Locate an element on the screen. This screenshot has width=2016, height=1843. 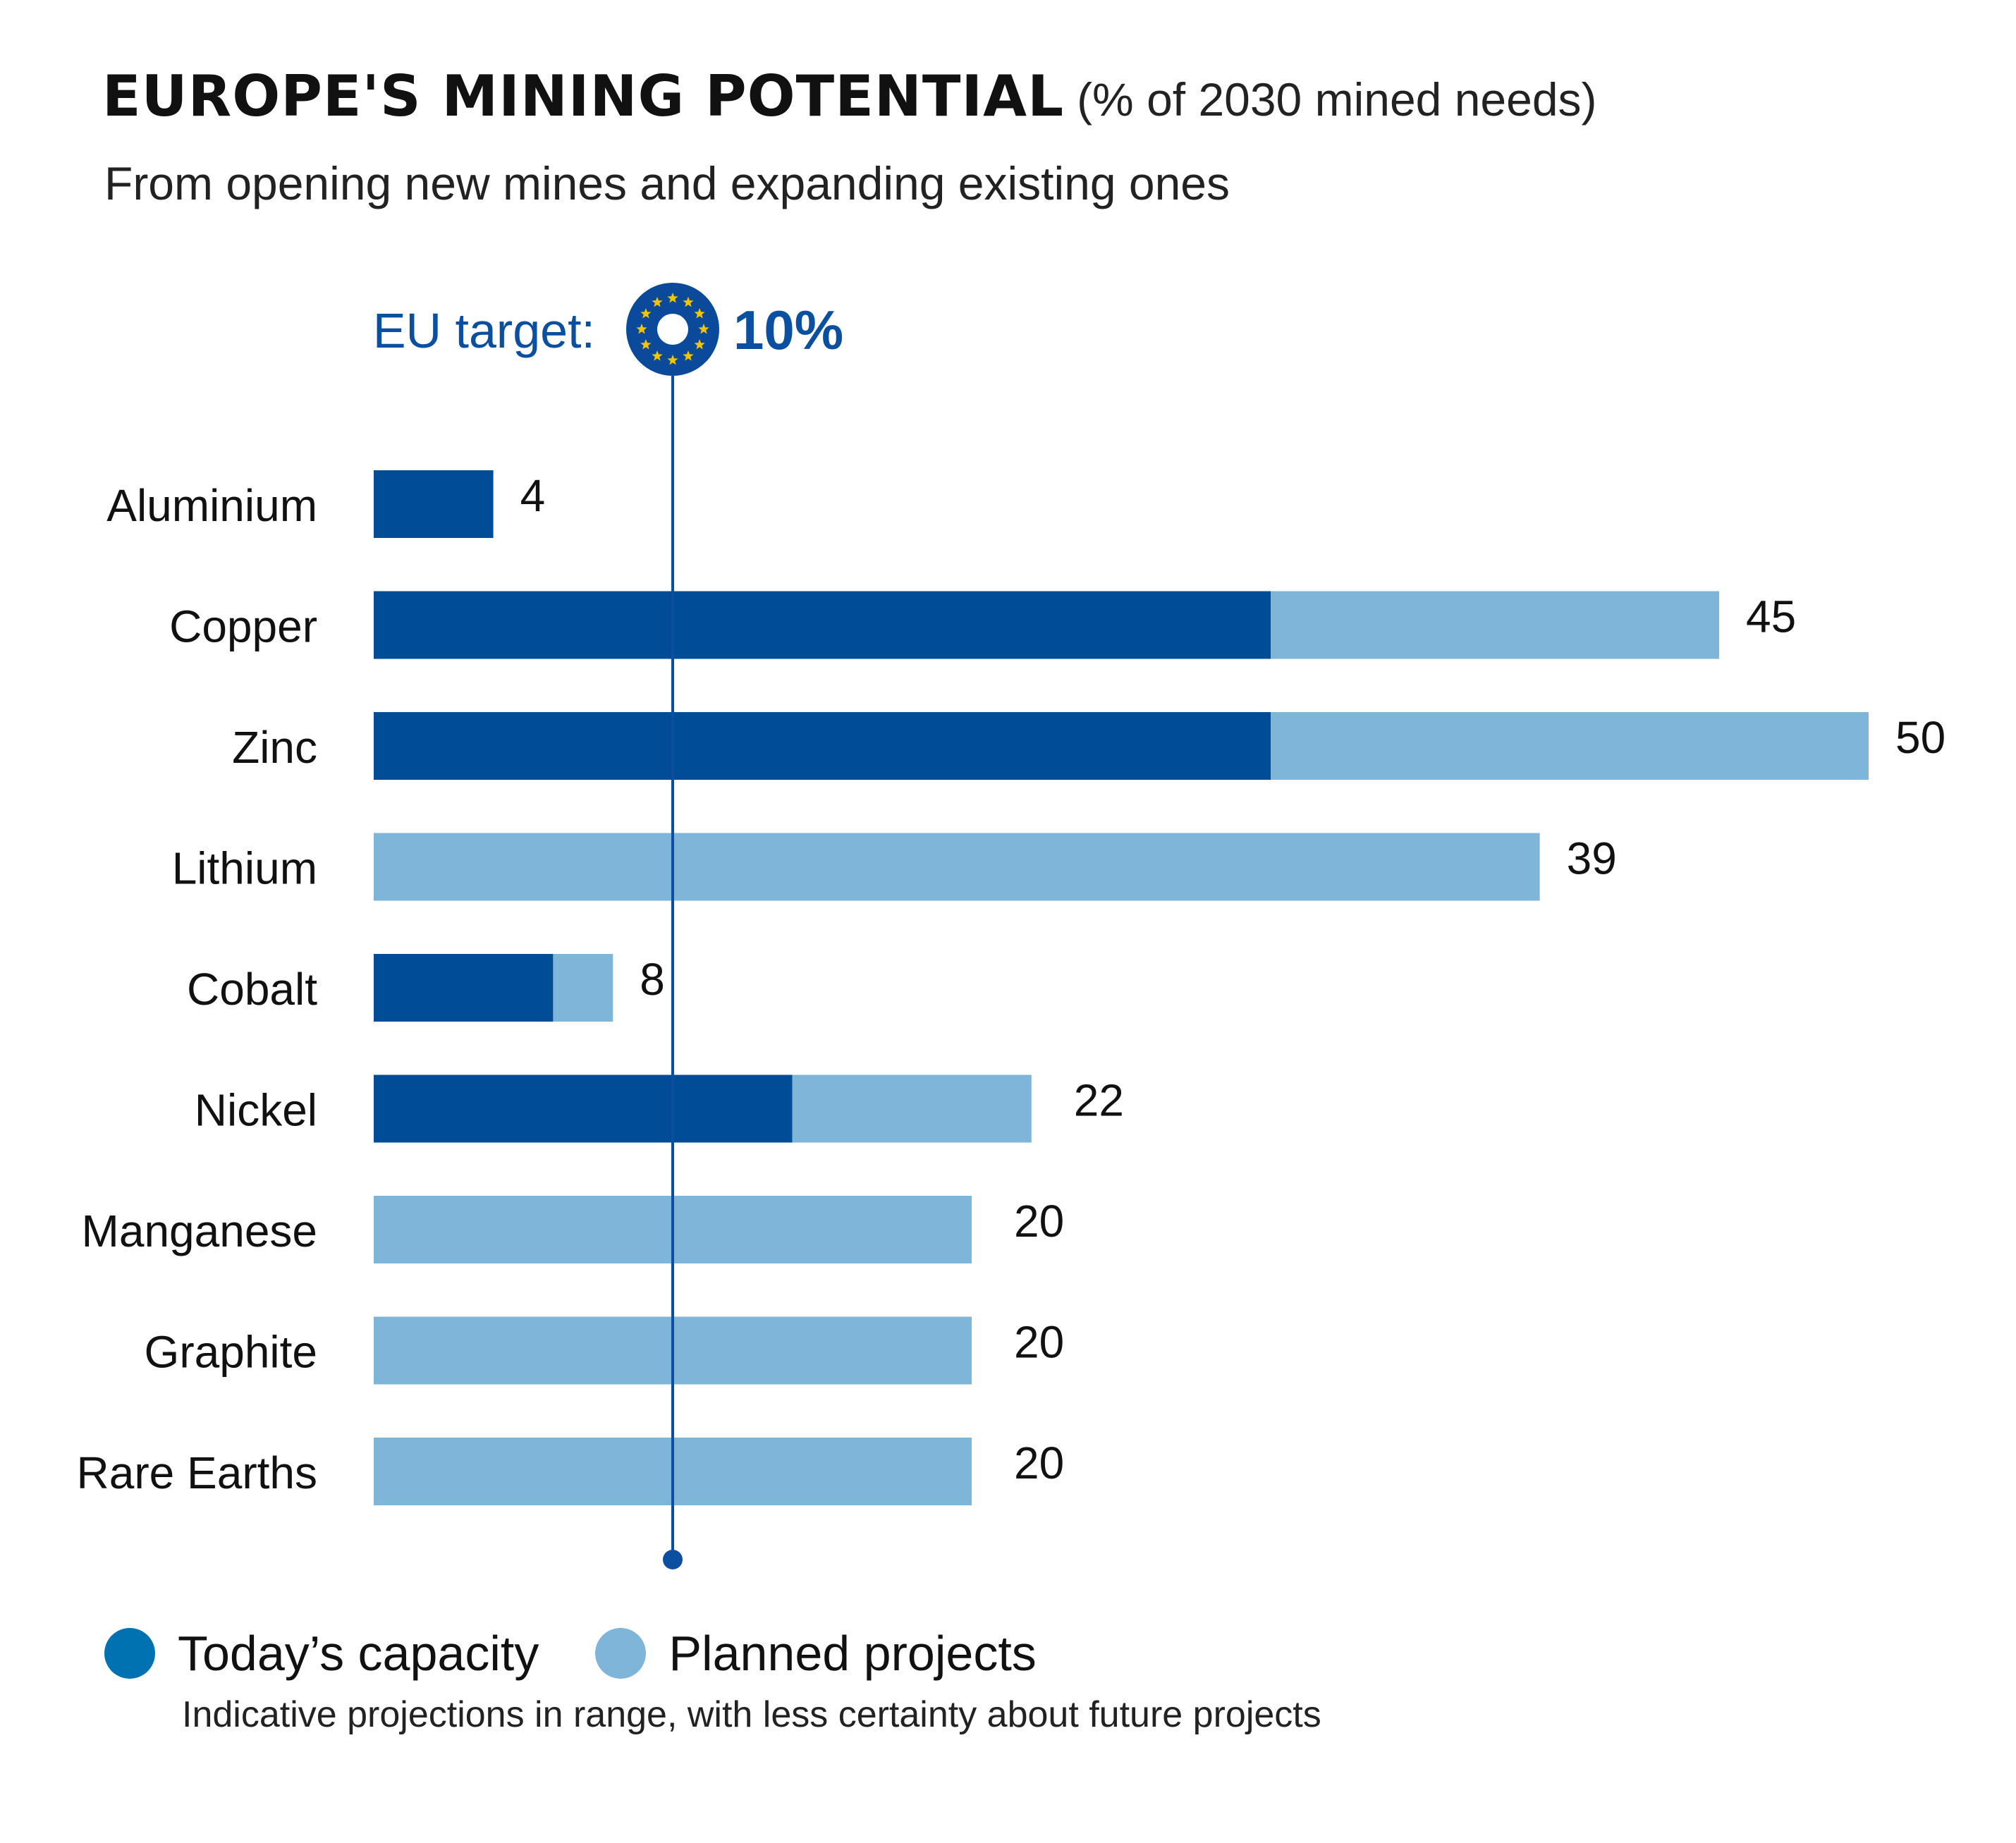
legend-row: Today’s capacity Planned projects is located at coordinates (598, 1653).